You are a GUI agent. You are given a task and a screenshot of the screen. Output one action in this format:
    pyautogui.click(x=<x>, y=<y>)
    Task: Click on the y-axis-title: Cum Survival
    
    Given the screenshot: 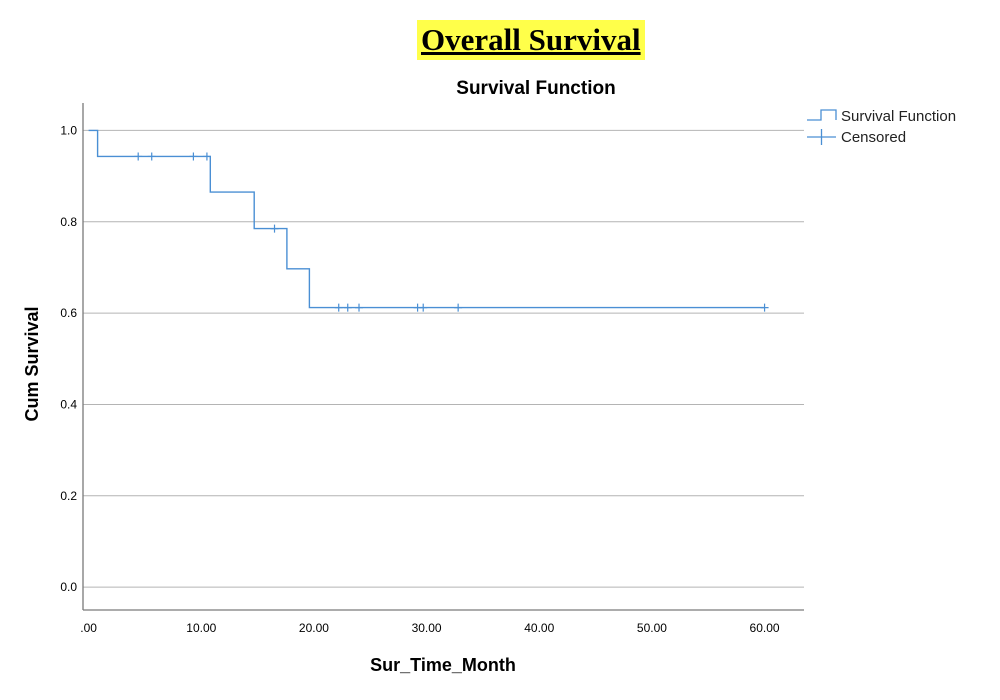 What is the action you would take?
    pyautogui.click(x=32, y=363)
    